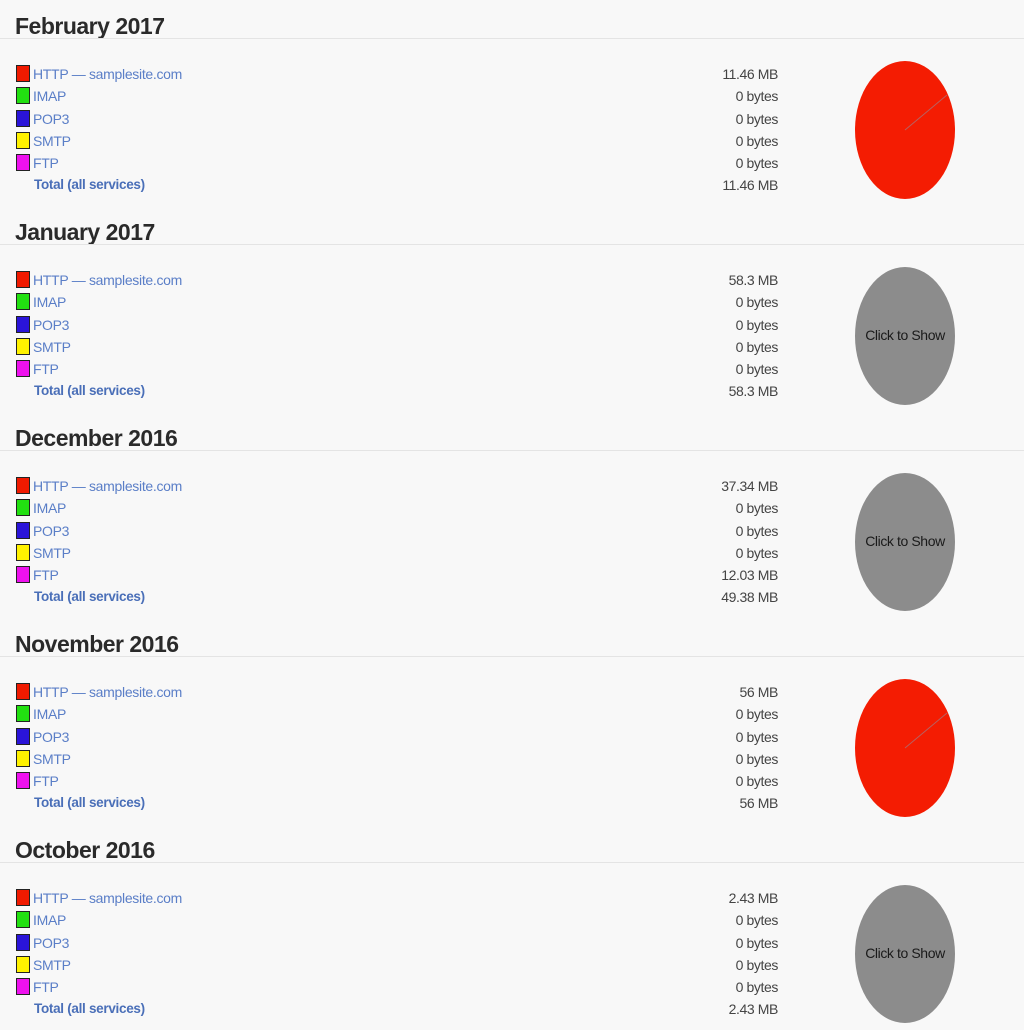 The image size is (1024, 1030). What do you see at coordinates (23, 552) in the screenshot?
I see `smtp-color-swatch` at bounding box center [23, 552].